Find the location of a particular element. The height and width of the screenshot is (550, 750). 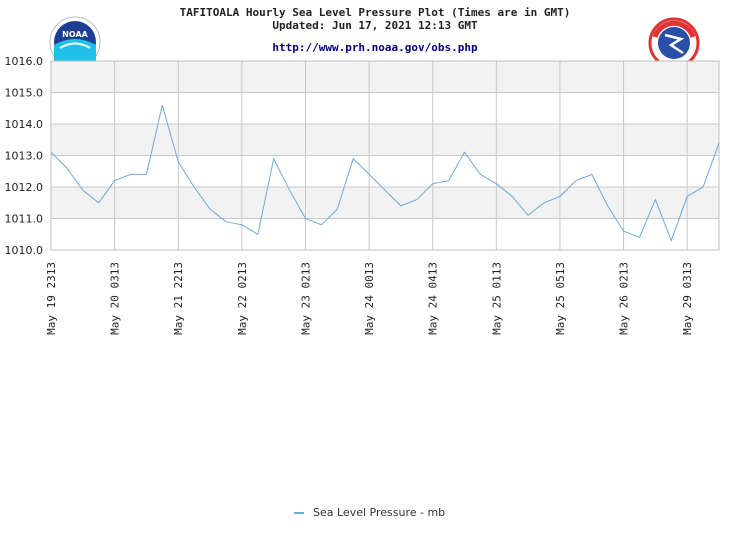

x-tick-label: May 25 0513 is located at coordinates (560, 298).